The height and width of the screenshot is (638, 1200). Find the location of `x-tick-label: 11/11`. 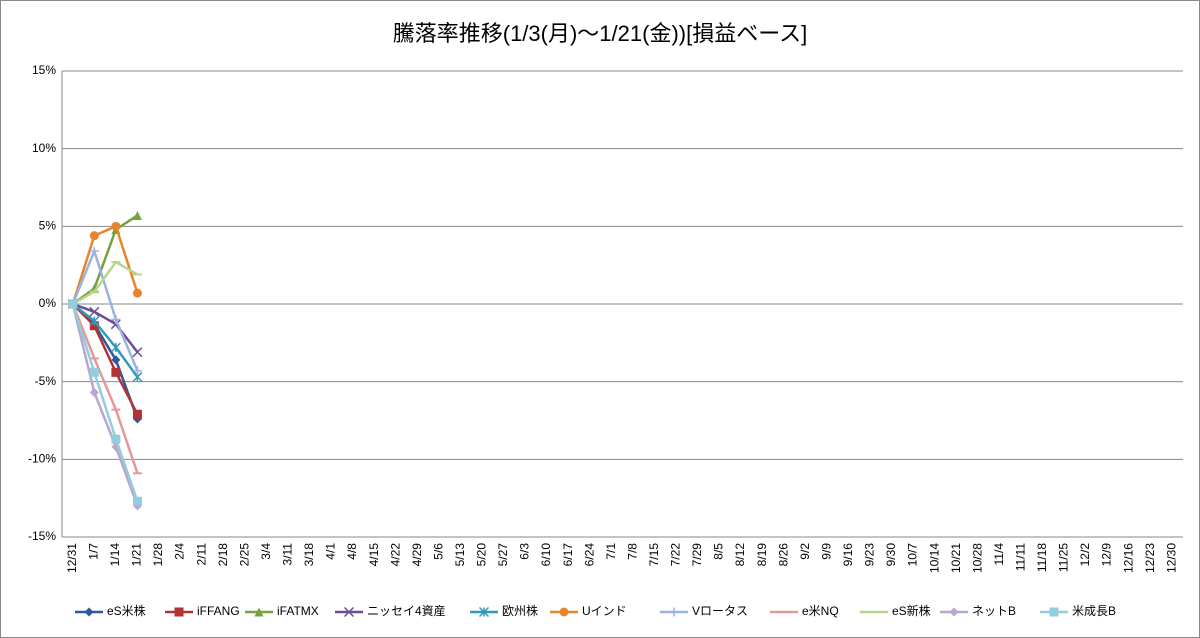

x-tick-label: 11/11 is located at coordinates (1020, 557).